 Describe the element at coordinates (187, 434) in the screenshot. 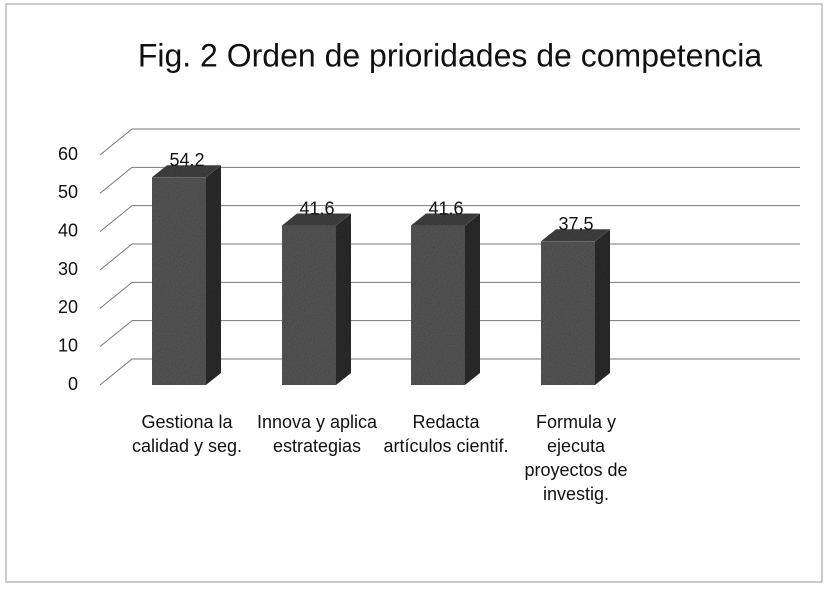

I see `x-tick-label: Gestiona la calidad y seg.` at that location.